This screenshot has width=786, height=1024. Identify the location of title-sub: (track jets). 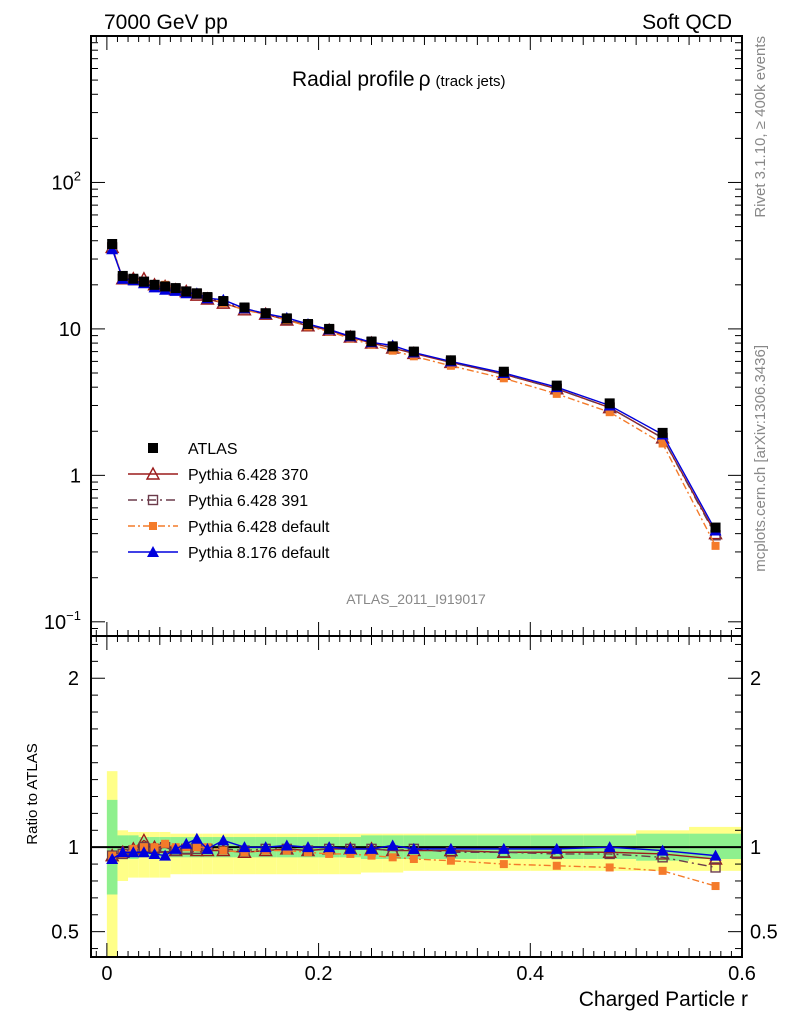
(471, 81).